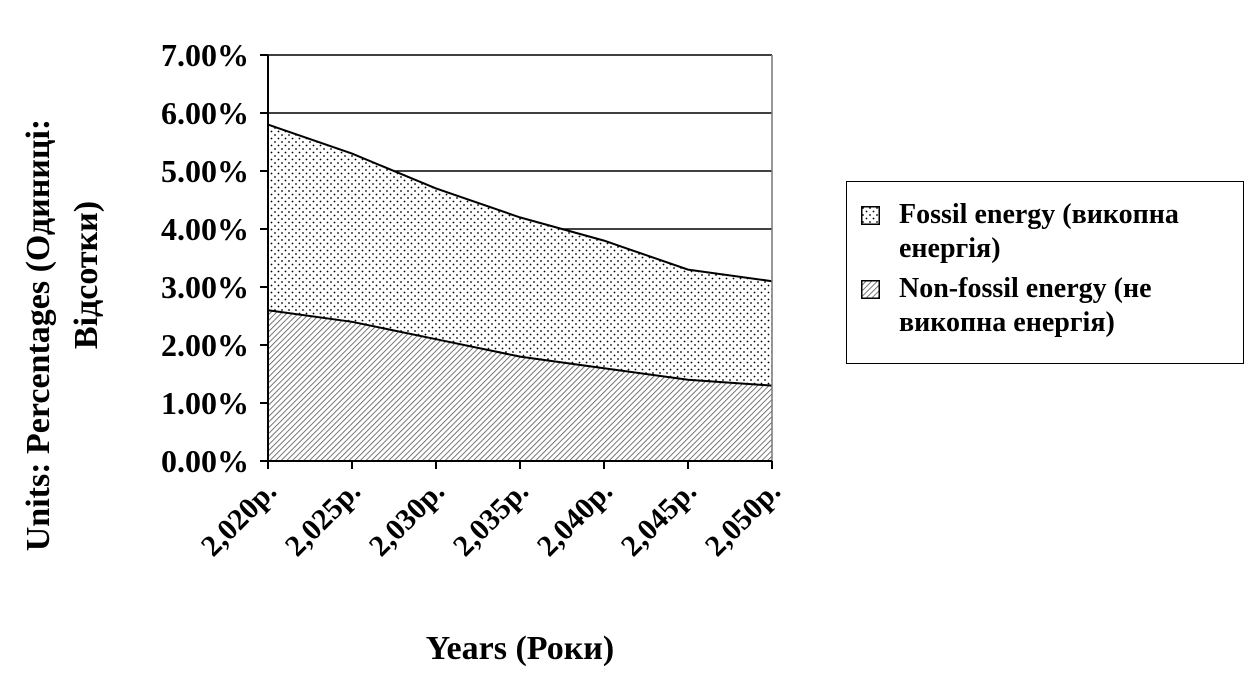 The image size is (1245, 680). What do you see at coordinates (1025, 288) in the screenshot?
I see `legend-label-nonfossil-line1: Non-fossil energy (не` at bounding box center [1025, 288].